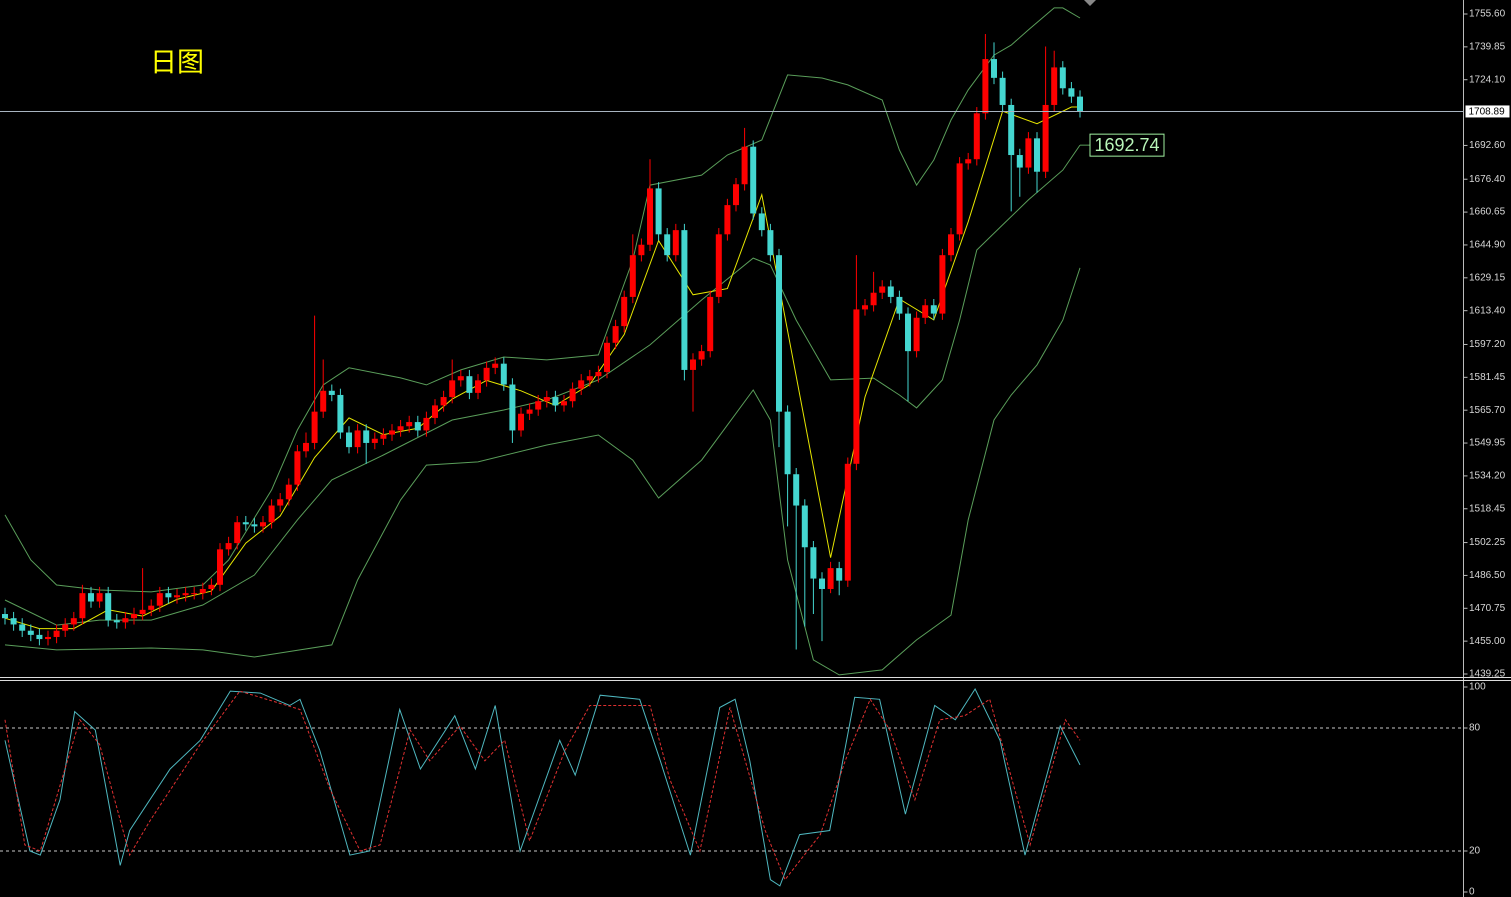 This screenshot has height=897, width=1511. I want to click on y-tick-label: 20, so click(1475, 851).